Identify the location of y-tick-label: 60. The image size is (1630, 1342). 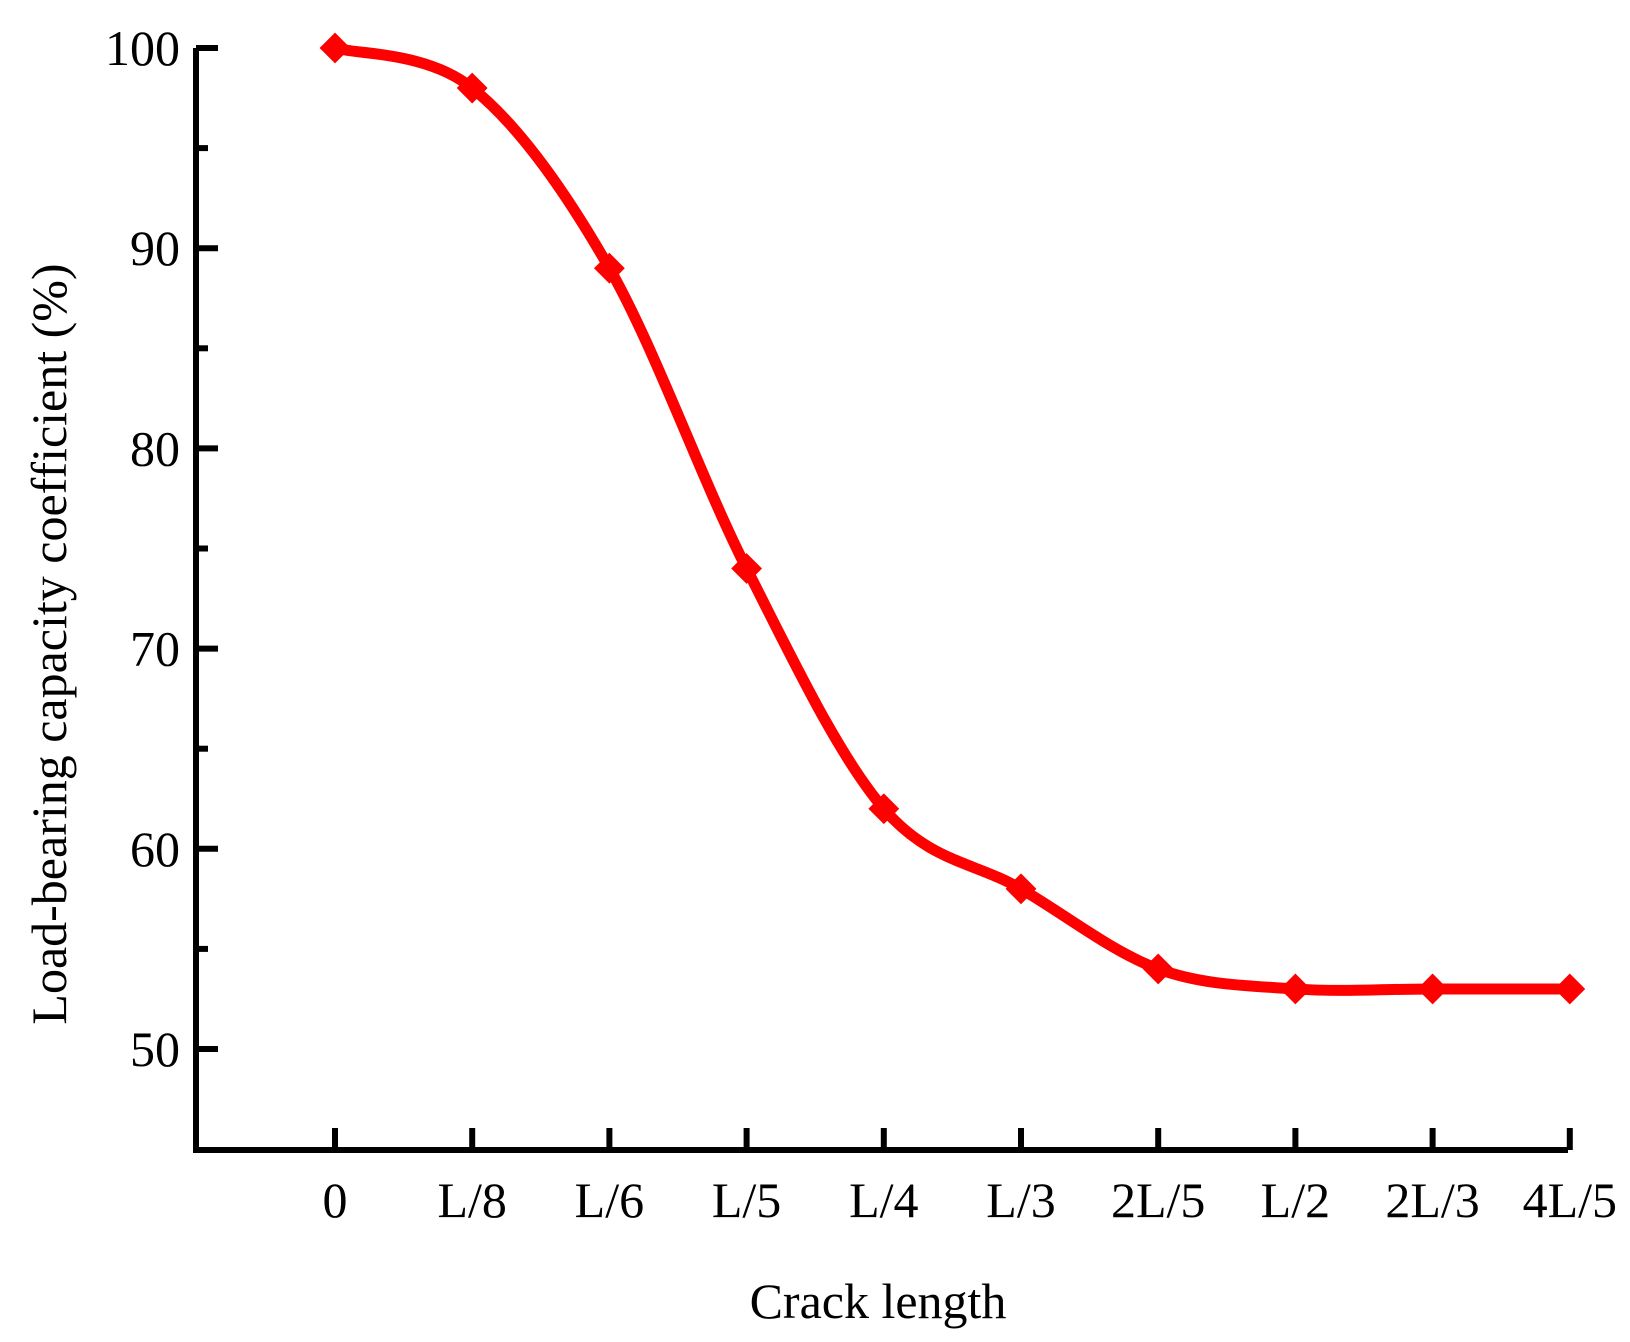
(155, 849).